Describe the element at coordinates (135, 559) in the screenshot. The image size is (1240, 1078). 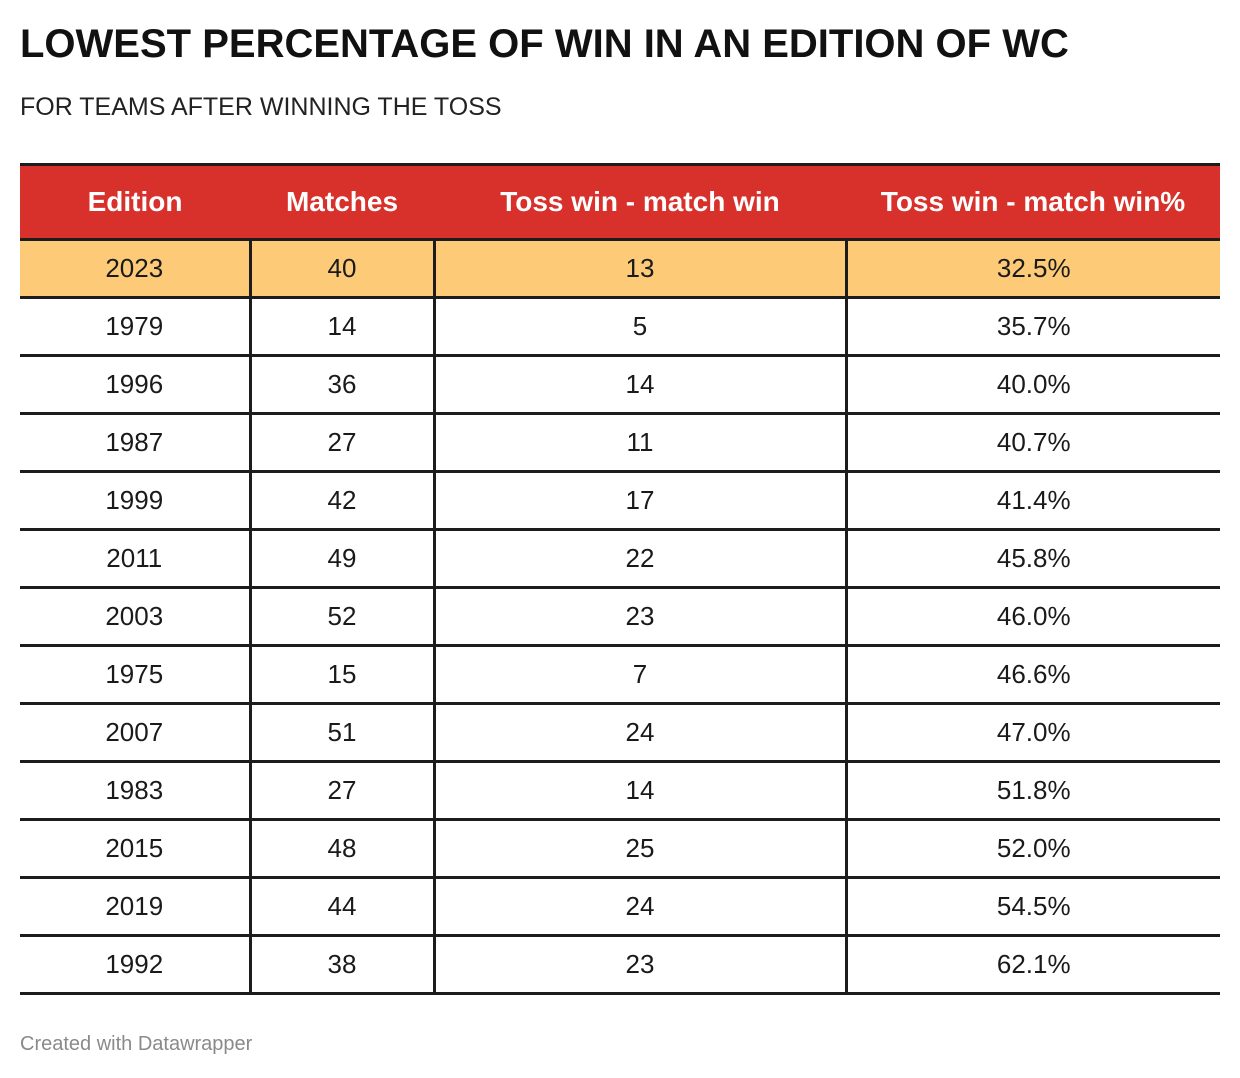
I see `cell-edition: 2011` at that location.